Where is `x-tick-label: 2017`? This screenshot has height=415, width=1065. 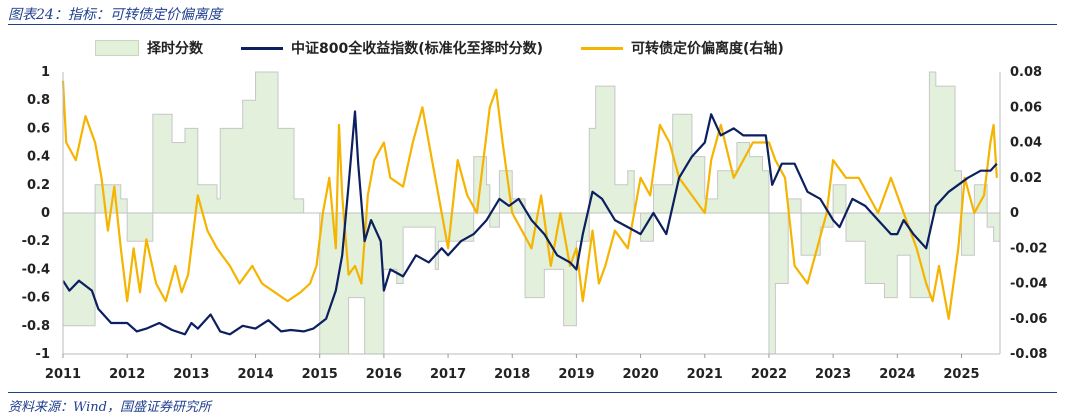 x-tick-label: 2017 is located at coordinates (448, 374).